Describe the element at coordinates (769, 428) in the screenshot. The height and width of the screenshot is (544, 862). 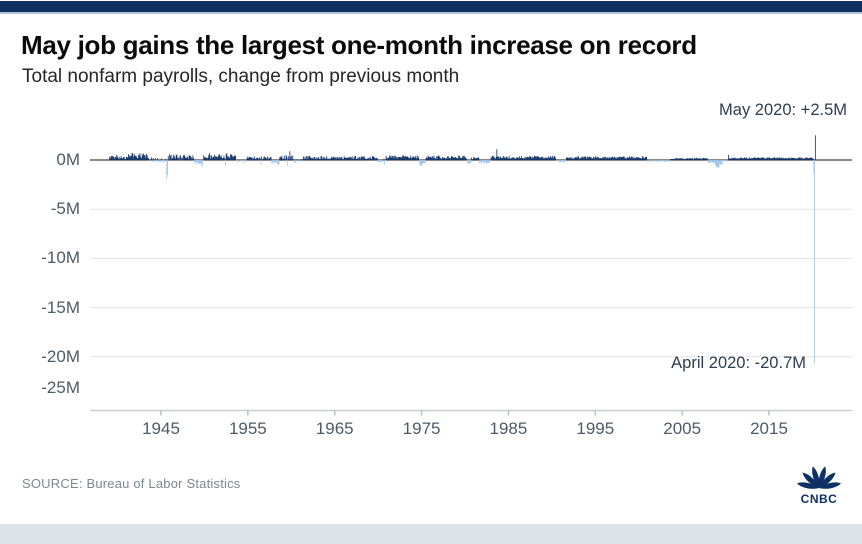
I see `x-axis-label: 2015` at that location.